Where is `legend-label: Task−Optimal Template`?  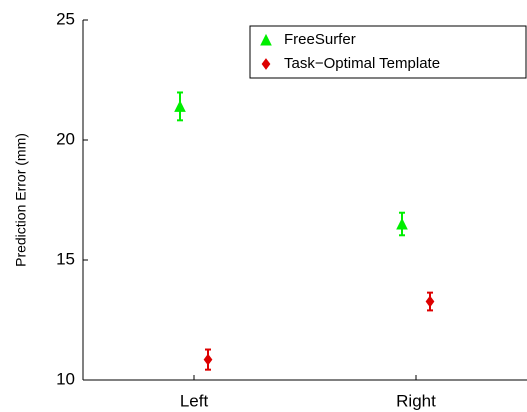 legend-label: Task−Optimal Template is located at coordinates (362, 63).